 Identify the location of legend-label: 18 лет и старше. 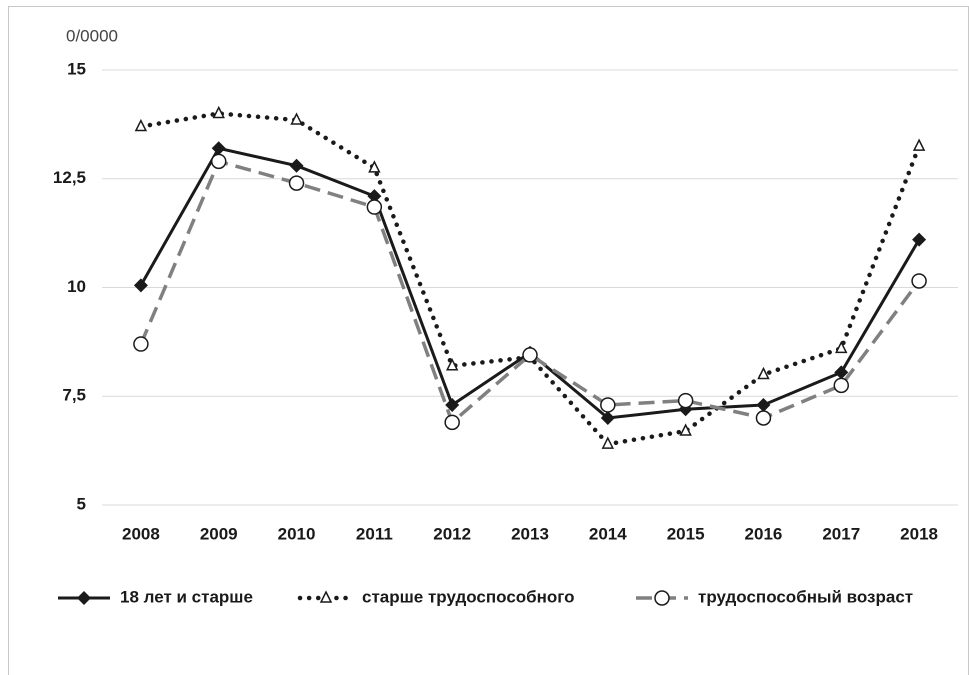
(186, 596).